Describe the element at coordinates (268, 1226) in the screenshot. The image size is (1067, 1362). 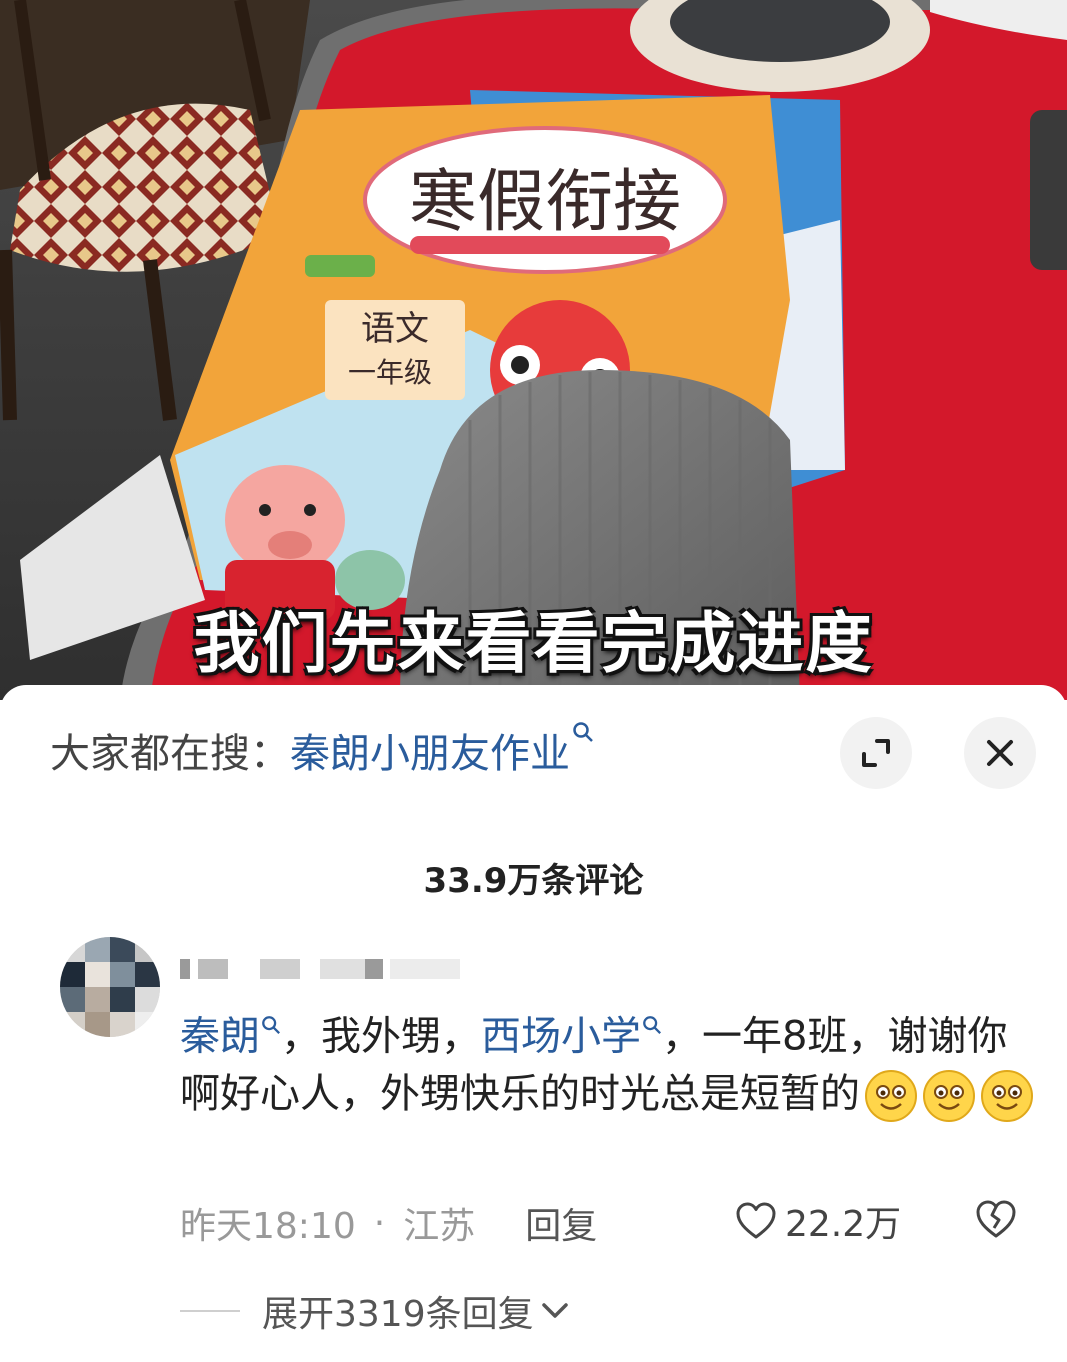
I see `comment-time: 昨天18:10` at that location.